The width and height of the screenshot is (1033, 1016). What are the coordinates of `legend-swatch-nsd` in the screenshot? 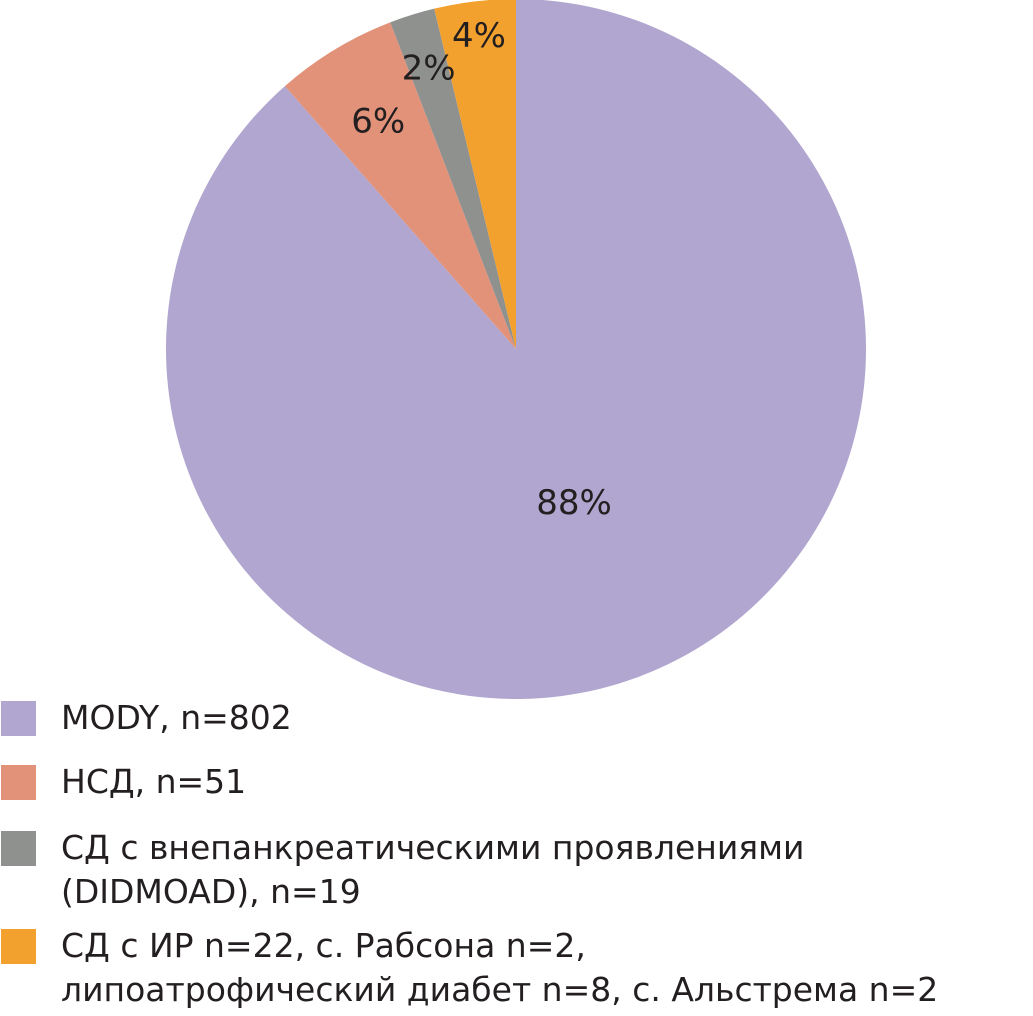 It's located at (18, 782).